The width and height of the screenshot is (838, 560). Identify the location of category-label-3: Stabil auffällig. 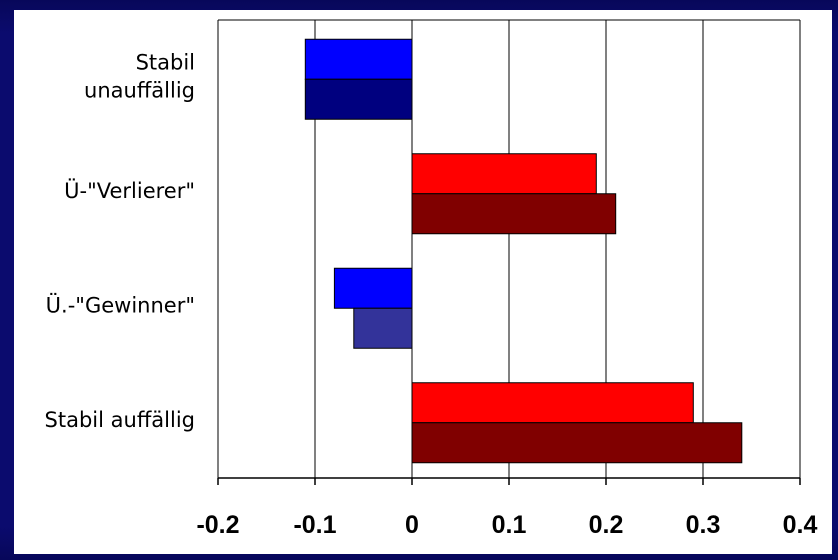
(120, 420).